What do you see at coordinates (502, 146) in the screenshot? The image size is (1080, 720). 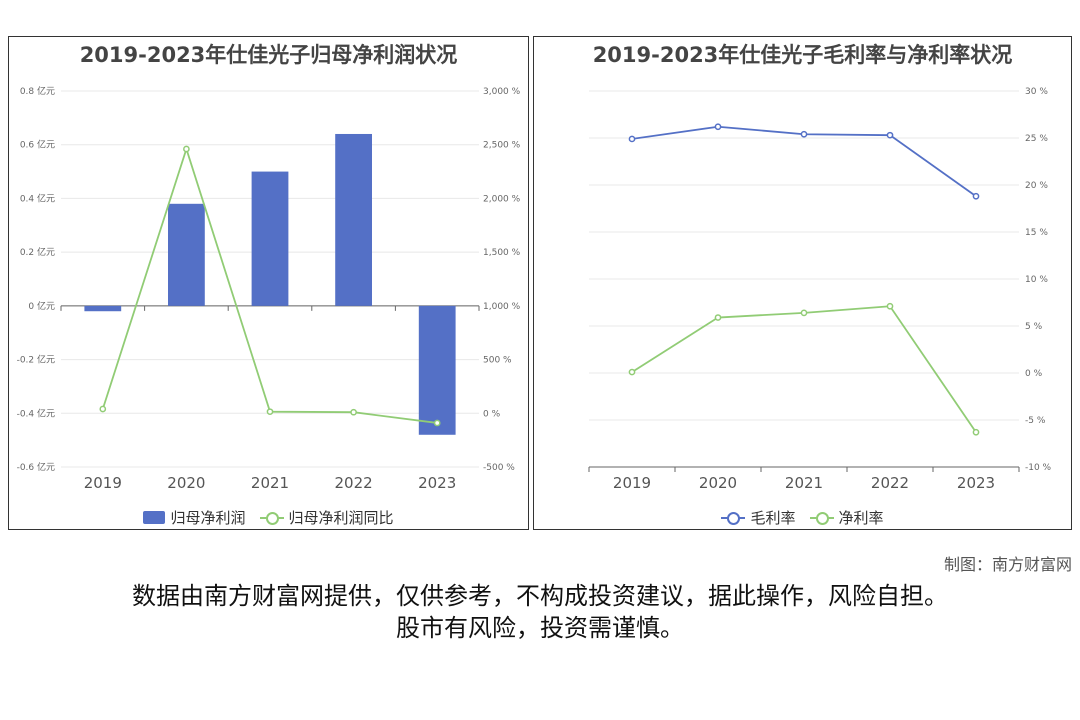 I see `y-right-tick-label: 2,500 %` at bounding box center [502, 146].